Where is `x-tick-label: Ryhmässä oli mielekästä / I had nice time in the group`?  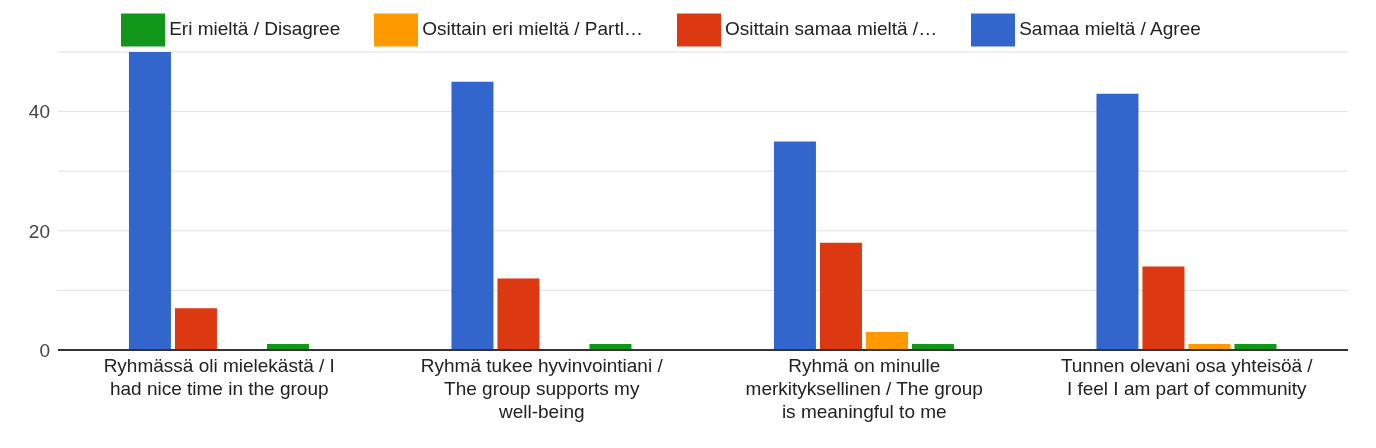
x-tick-label: Ryhmässä oli mielekästä / I had nice time in the group is located at coordinates (219, 377).